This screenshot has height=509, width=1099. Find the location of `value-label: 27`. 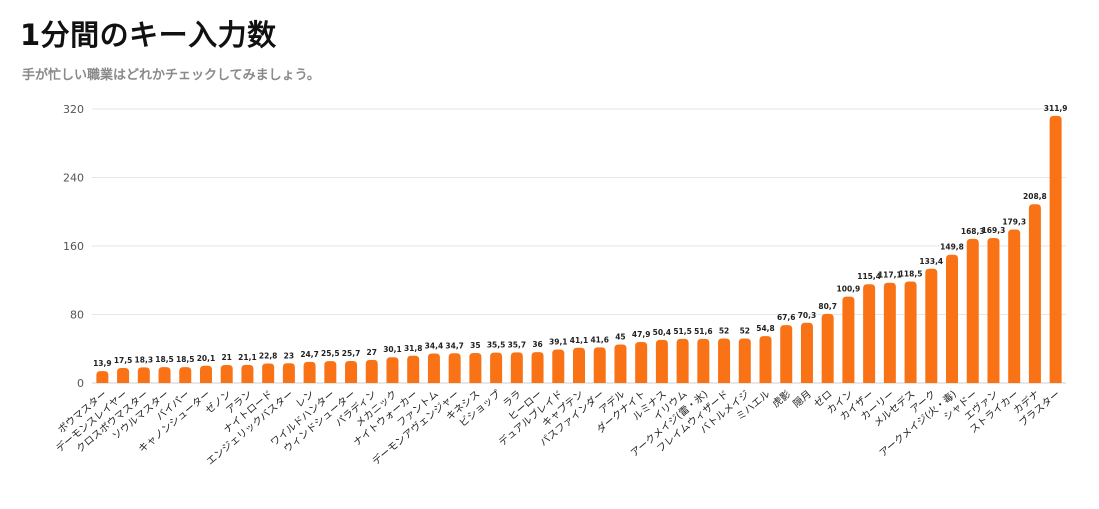

value-label: 27 is located at coordinates (372, 352).